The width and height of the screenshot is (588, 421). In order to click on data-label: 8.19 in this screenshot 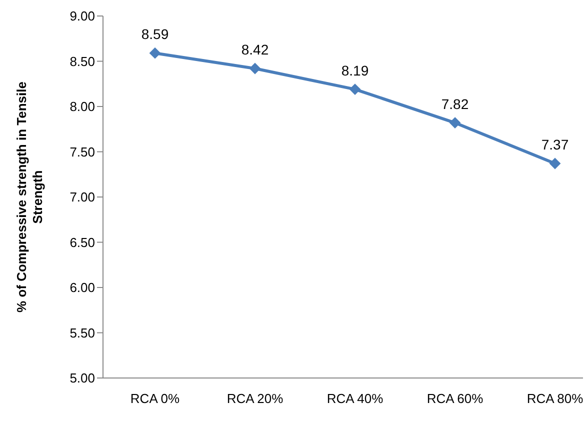, I will do `click(355, 70)`.